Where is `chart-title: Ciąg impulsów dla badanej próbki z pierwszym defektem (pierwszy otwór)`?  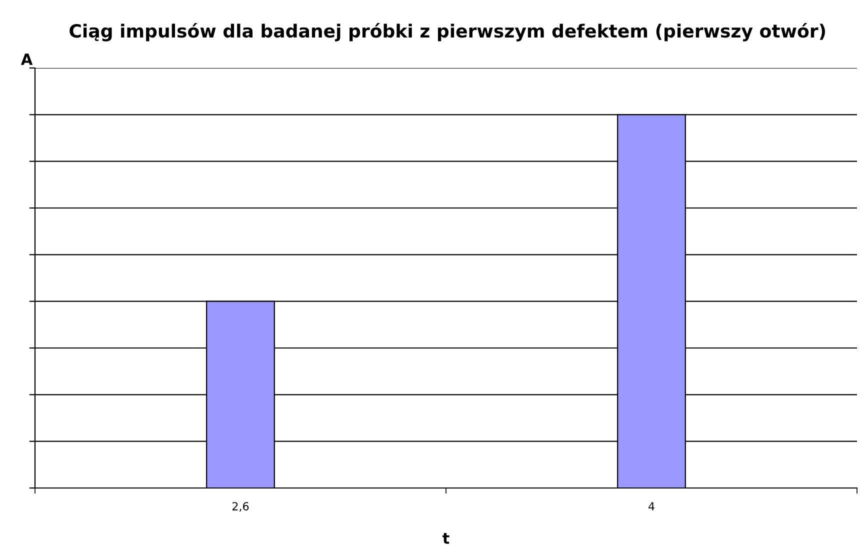
chart-title: Ciąg impulsów dla badanej próbki z pierwszym defektem (pierwszy otwór) is located at coordinates (448, 32).